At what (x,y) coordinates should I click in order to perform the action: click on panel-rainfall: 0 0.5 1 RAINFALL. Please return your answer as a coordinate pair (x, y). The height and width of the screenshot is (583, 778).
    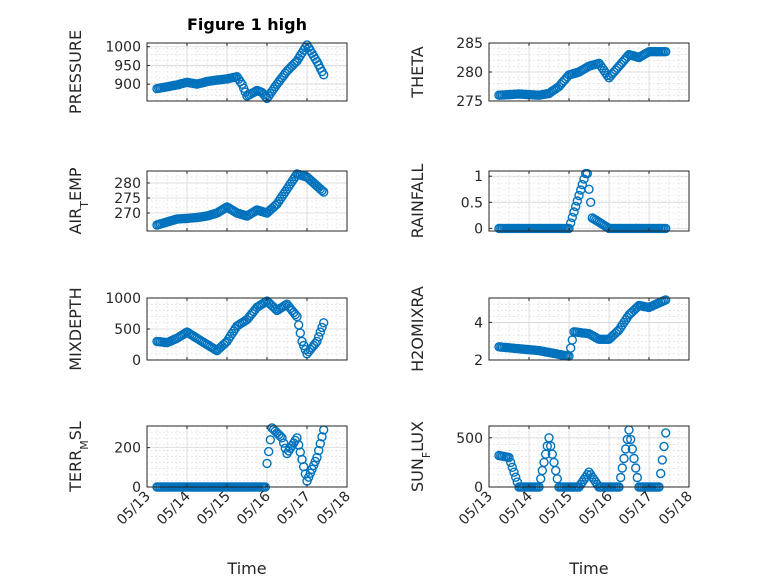
    Looking at the image, I should click on (549, 201).